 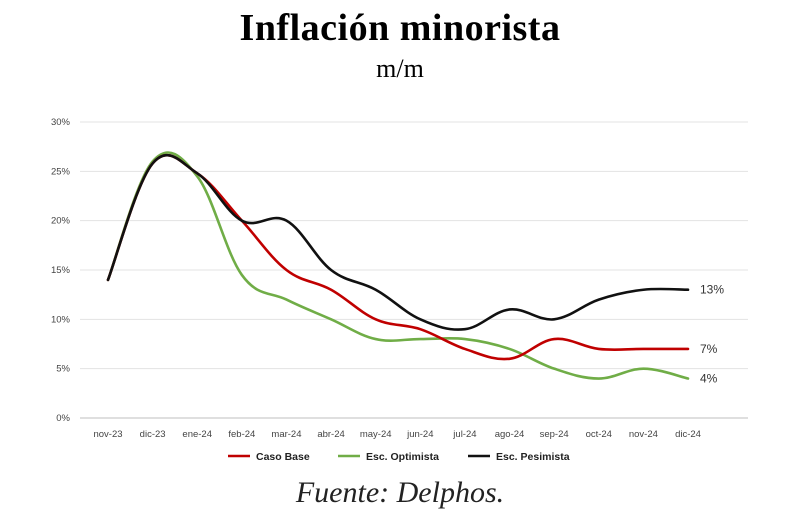 I want to click on x-tick-label: may-24, so click(x=376, y=434).